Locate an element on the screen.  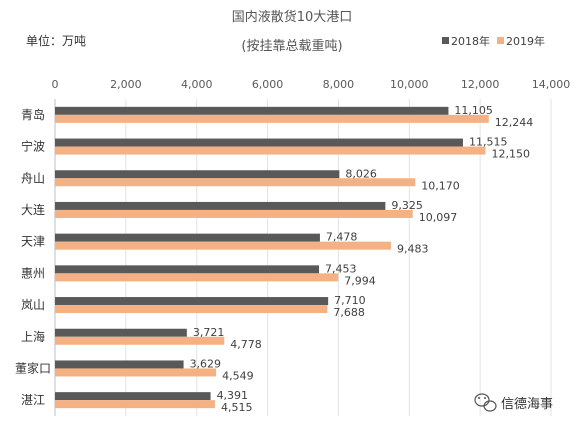
x-tick-label: 6,000 is located at coordinates (268, 84).